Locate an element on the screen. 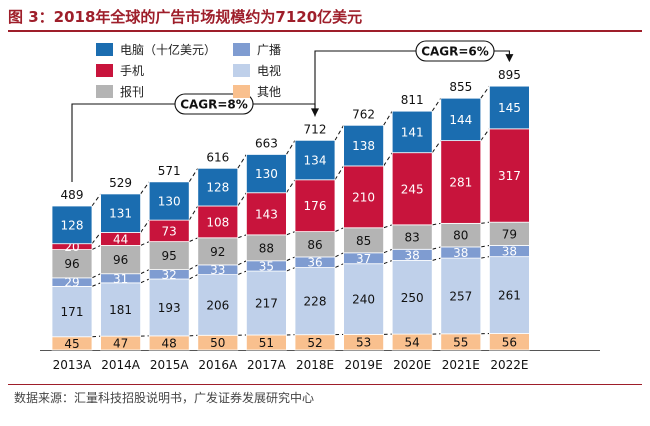 The height and width of the screenshot is (426, 650). data-label: 35 is located at coordinates (266, 266).